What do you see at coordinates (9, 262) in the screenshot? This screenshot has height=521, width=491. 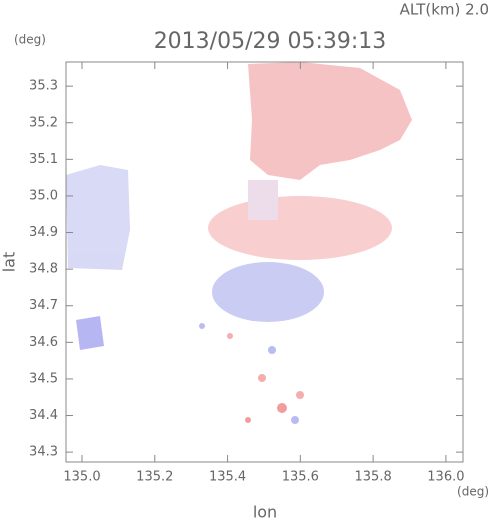 I see `y-axis-label: lat` at bounding box center [9, 262].